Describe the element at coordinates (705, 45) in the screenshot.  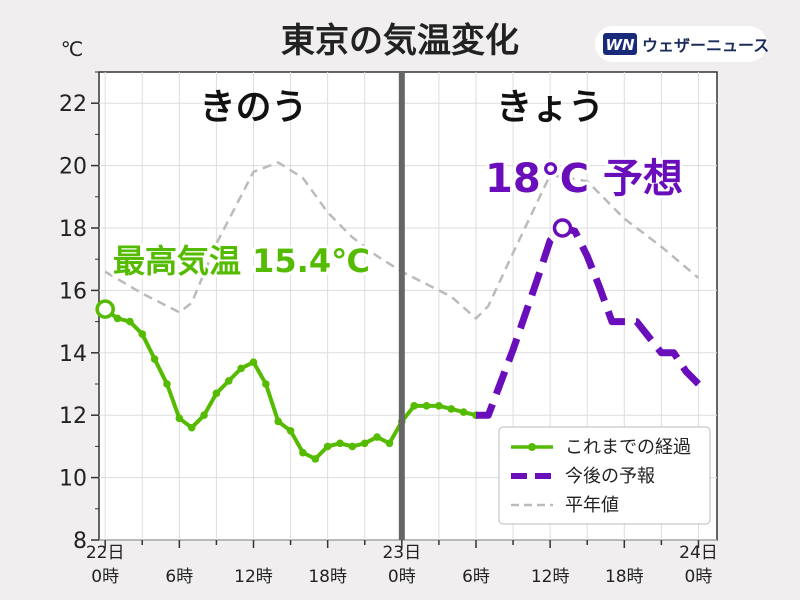
I see `brand-name: ウェザーニュース` at that location.